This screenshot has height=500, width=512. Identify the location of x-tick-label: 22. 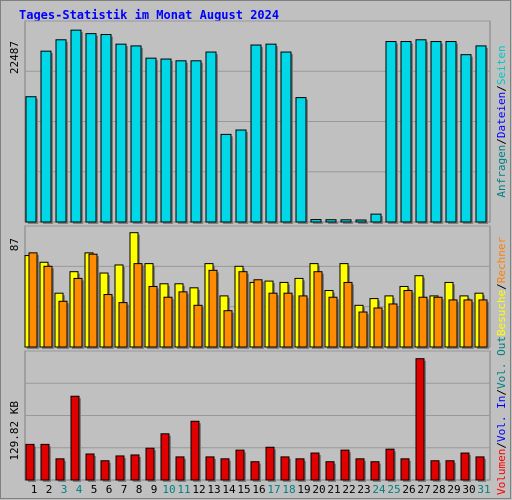
(348, 489).